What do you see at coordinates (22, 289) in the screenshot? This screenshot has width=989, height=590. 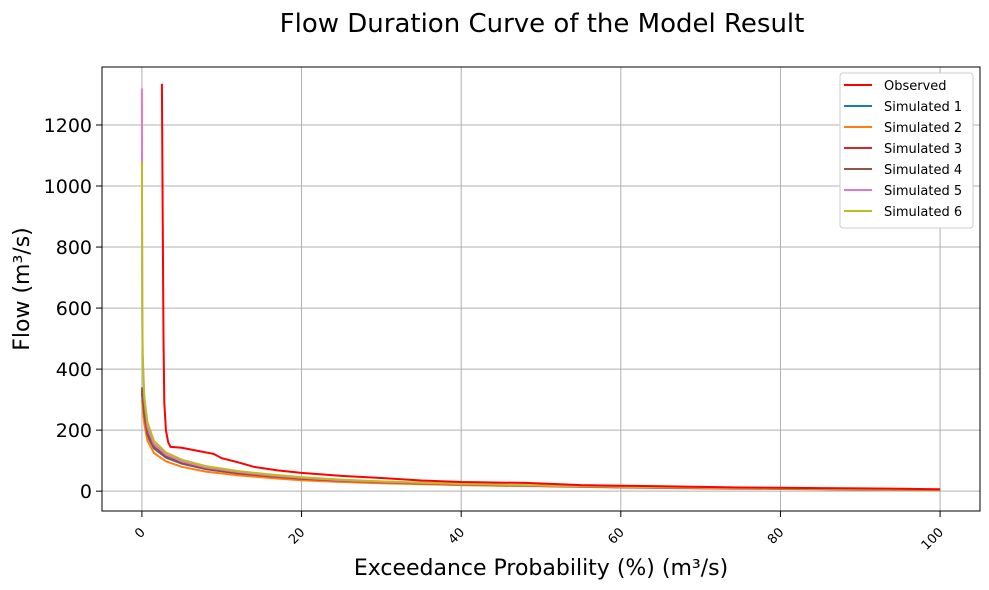 I see `y-axis-label: Flow (m³/s)` at bounding box center [22, 289].